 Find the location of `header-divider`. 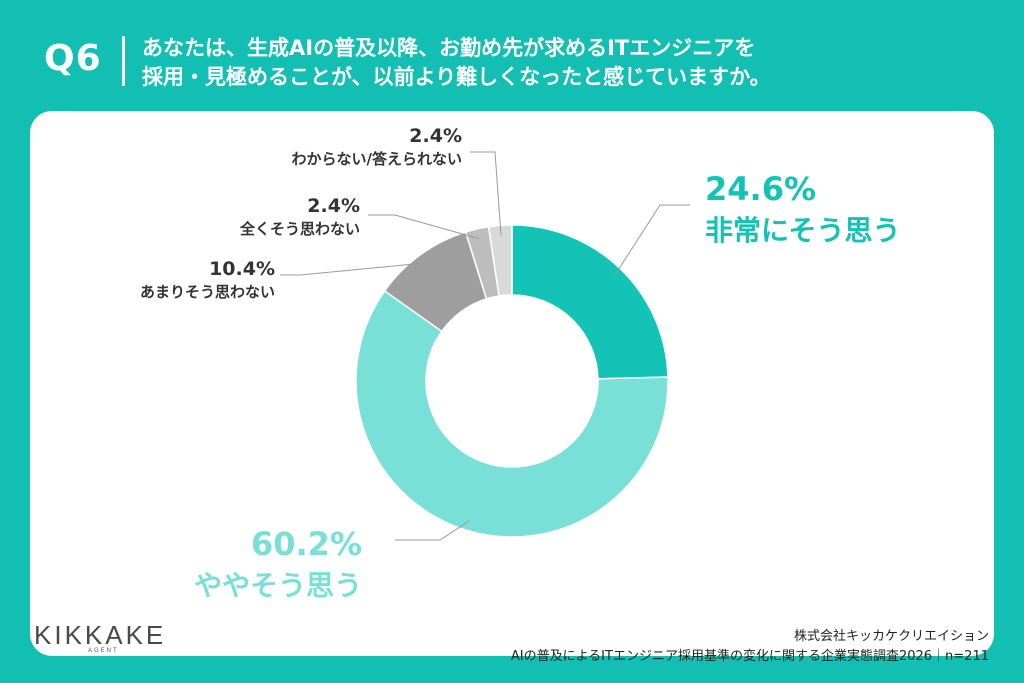

header-divider is located at coordinates (123, 61).